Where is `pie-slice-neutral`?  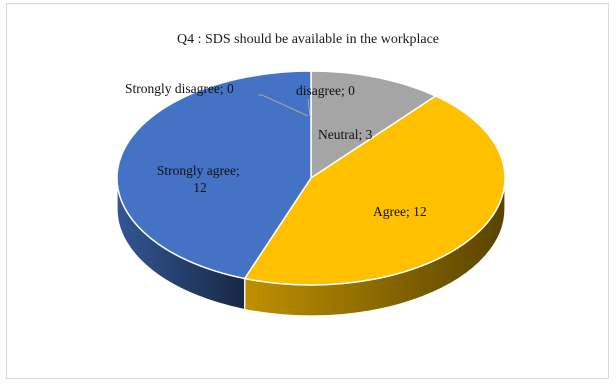 pie-slice-neutral is located at coordinates (374, 125).